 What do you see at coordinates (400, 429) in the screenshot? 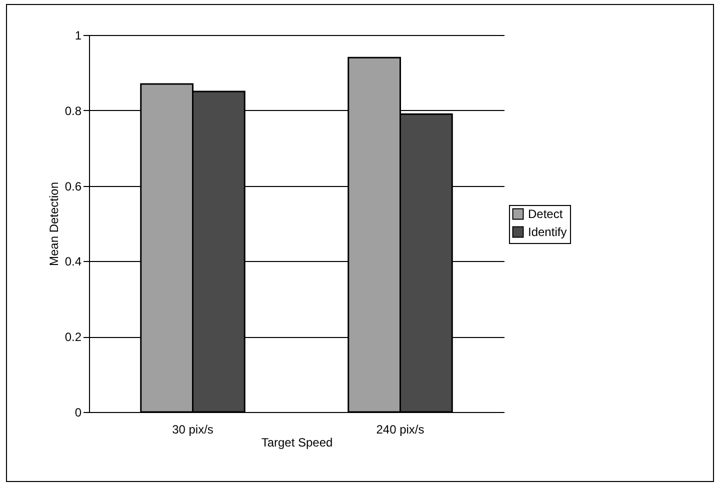
I see `x-tick-label: 240 pix/s` at bounding box center [400, 429].